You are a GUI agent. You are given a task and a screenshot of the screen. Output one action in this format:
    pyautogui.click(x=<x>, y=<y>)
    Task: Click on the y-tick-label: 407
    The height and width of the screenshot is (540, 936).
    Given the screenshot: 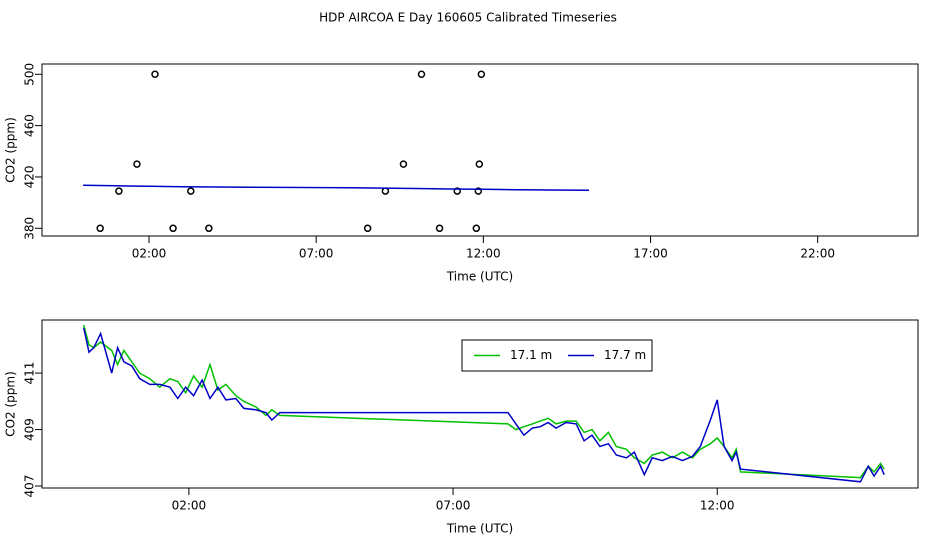 What is the action you would take?
    pyautogui.click(x=30, y=486)
    